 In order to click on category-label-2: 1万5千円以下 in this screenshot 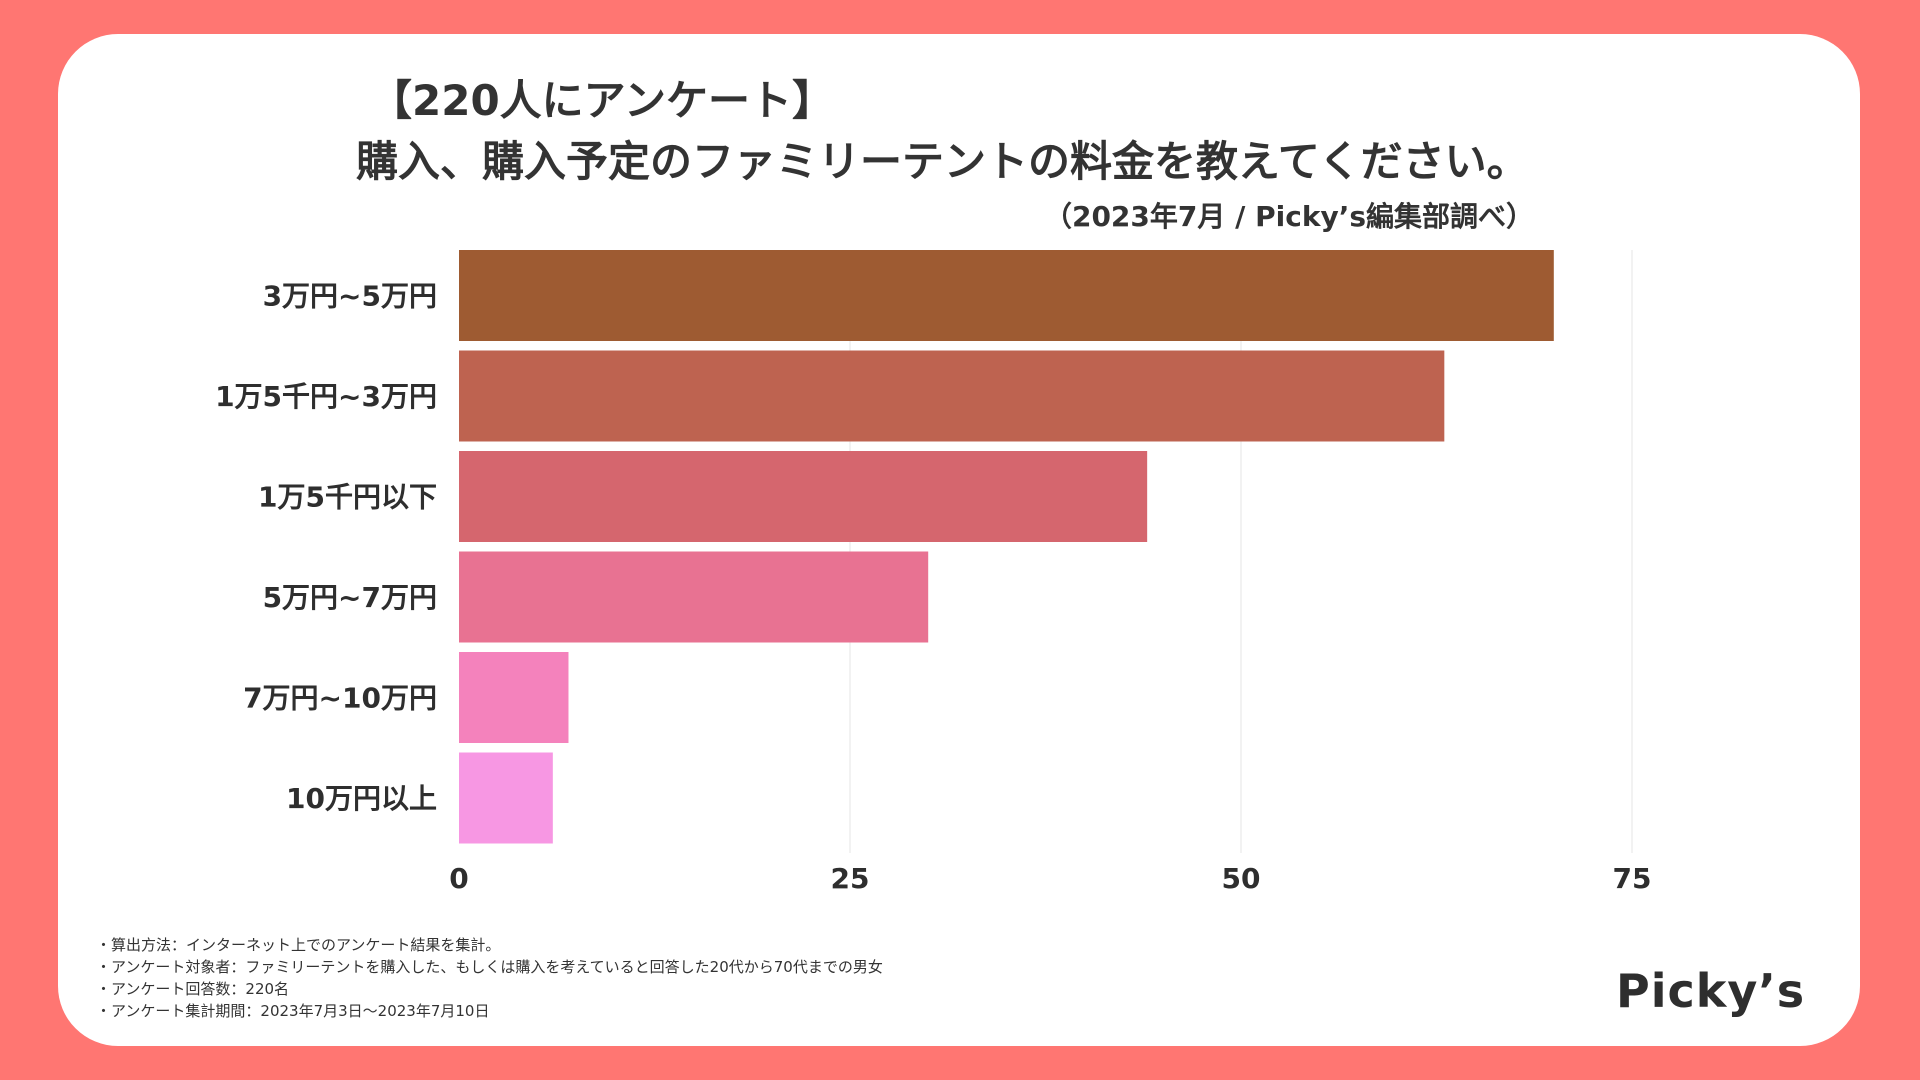, I will do `click(347, 497)`.